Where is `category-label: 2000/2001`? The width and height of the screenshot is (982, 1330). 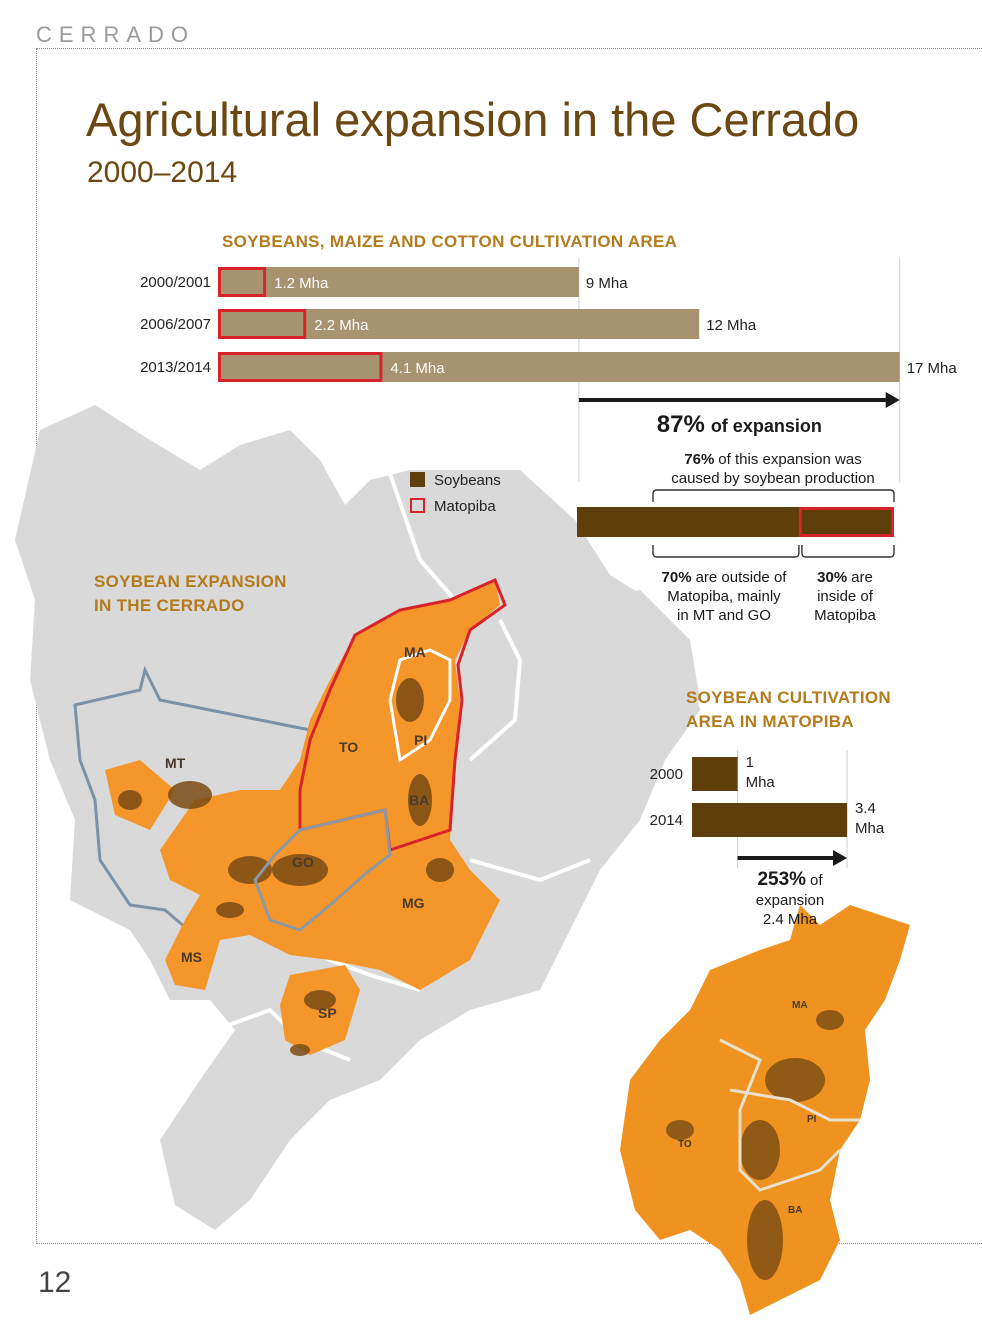
category-label: 2000/2001 is located at coordinates (175, 282).